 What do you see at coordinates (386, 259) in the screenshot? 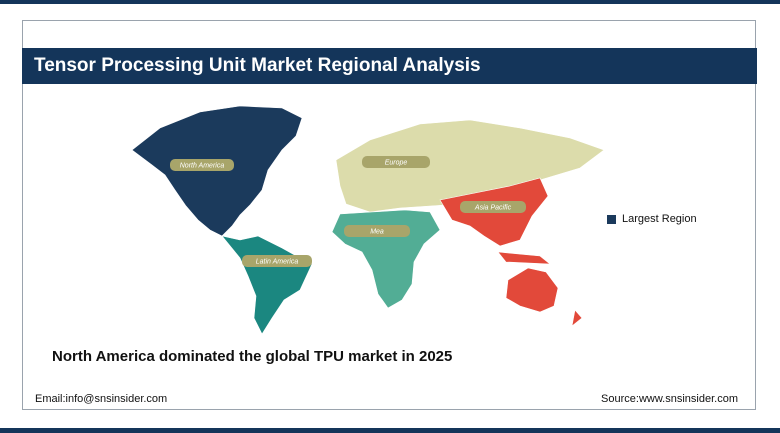
I see `region-mea` at bounding box center [386, 259].